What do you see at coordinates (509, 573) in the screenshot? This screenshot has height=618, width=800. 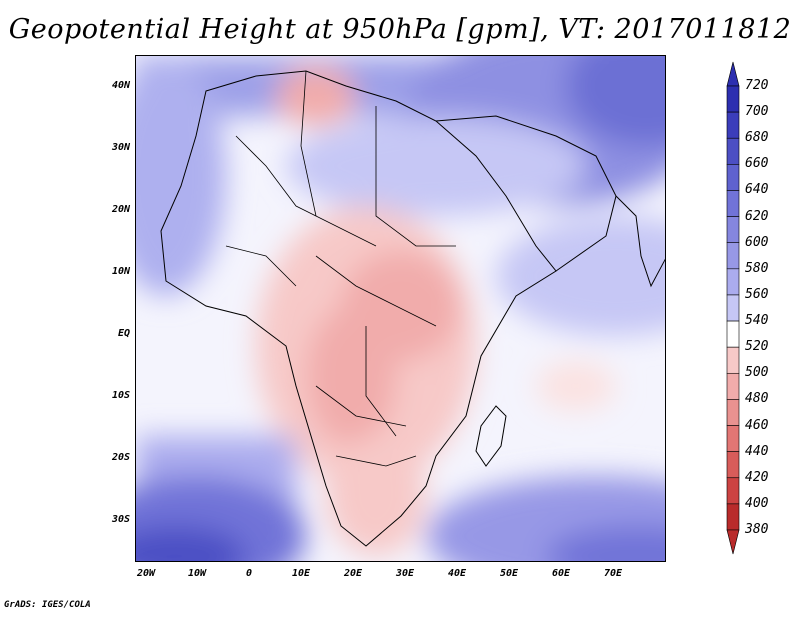 I see `lon-label: 50E` at bounding box center [509, 573].